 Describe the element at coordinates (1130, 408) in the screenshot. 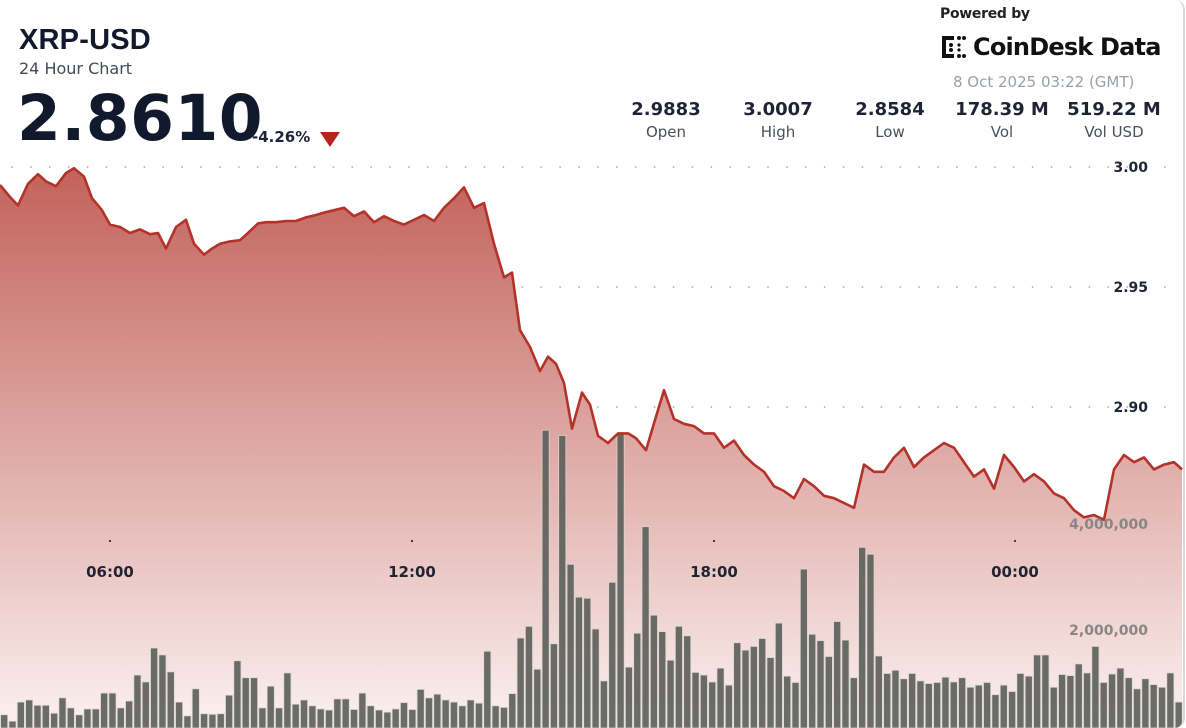

I see `svg-text: 2.90` at that location.